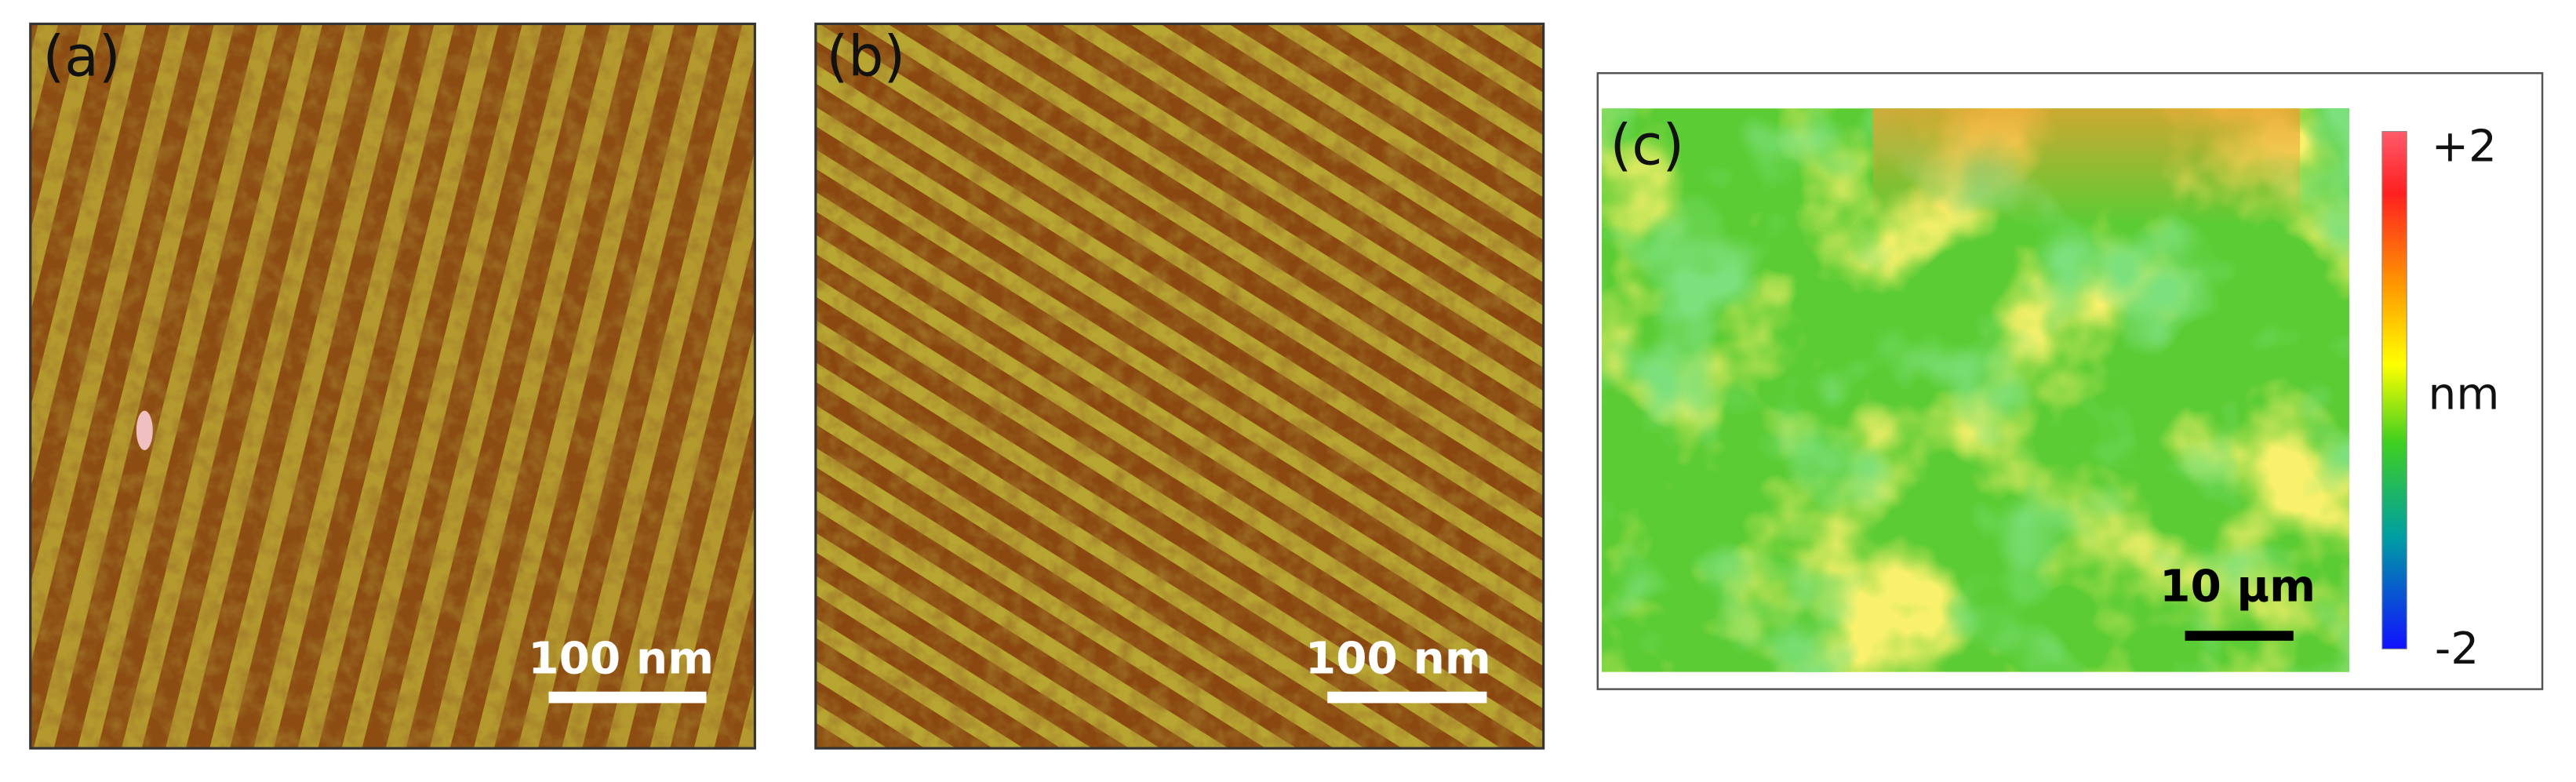  What do you see at coordinates (2464, 146) in the screenshot?
I see `colorbar-max-label: +2` at bounding box center [2464, 146].